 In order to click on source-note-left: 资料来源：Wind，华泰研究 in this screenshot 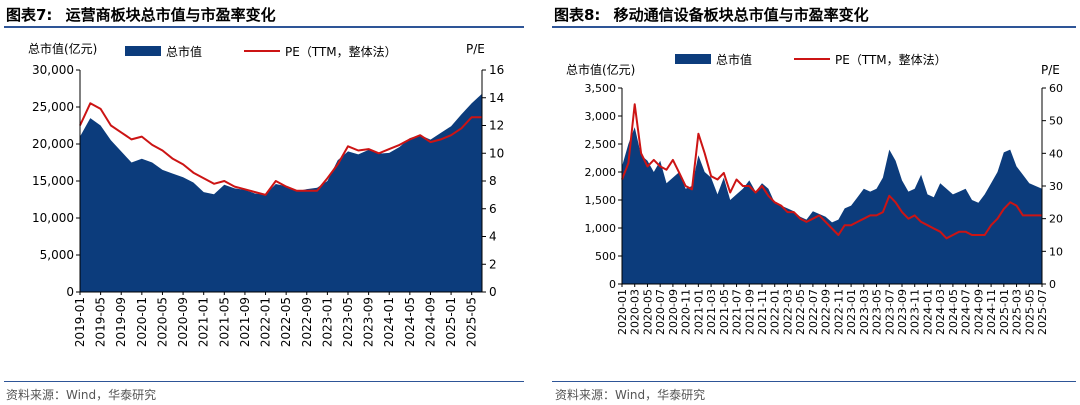, I will do `click(81, 395)`.